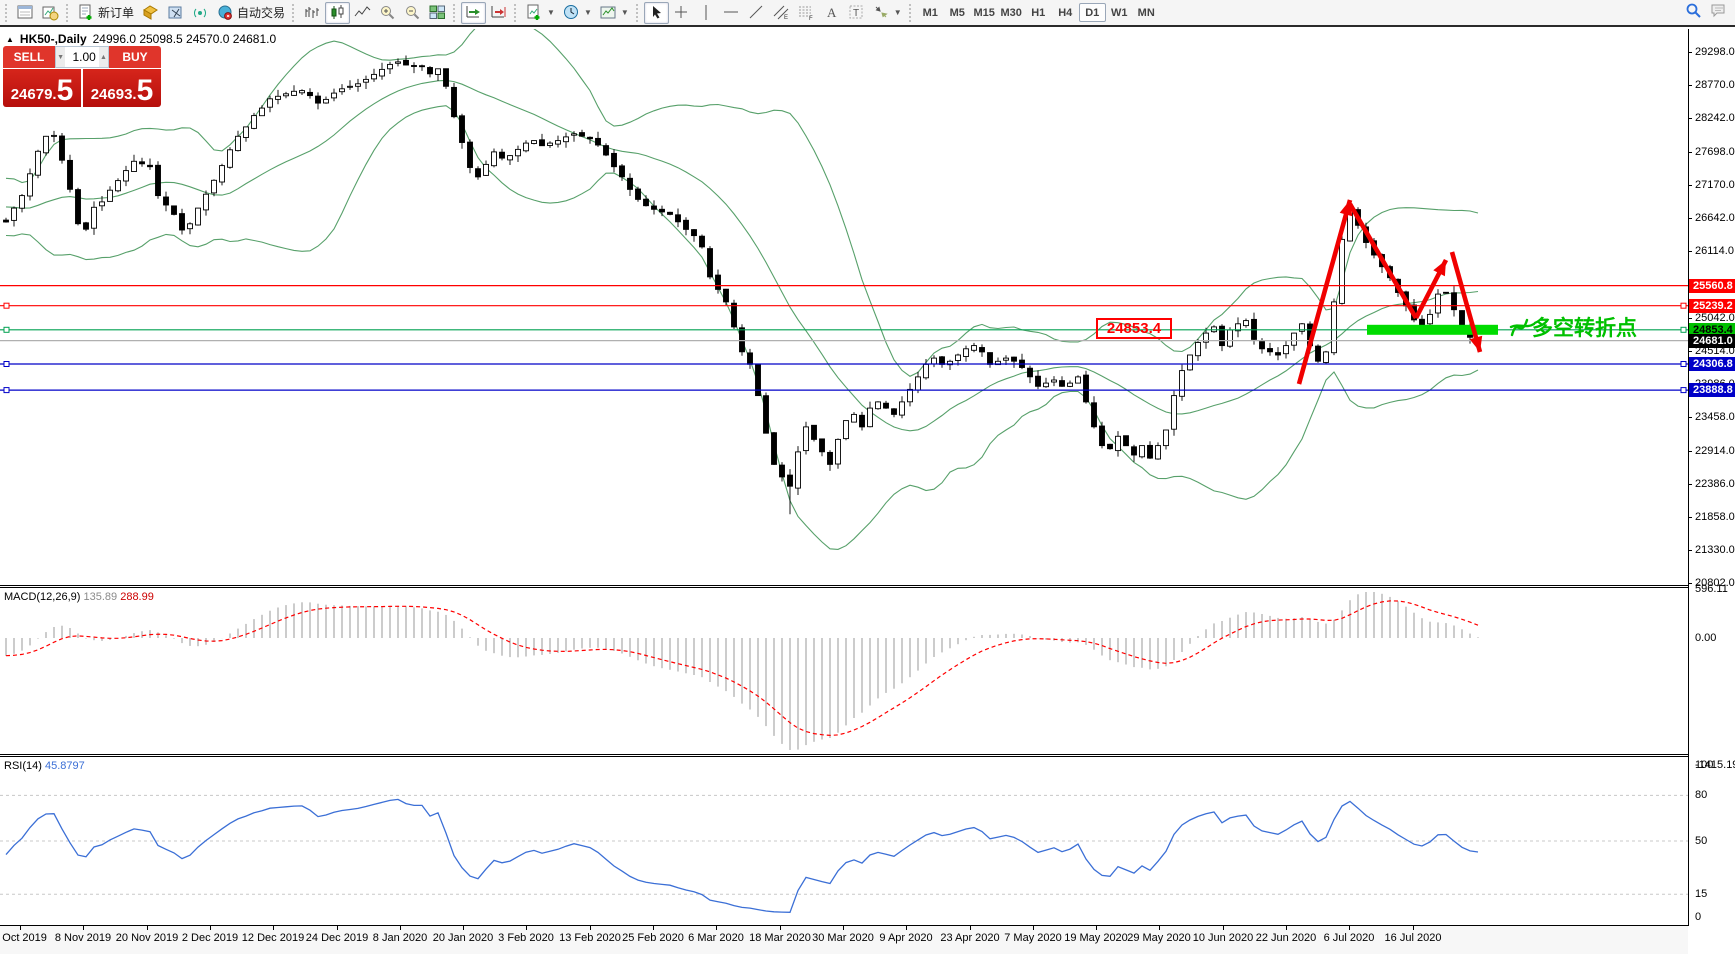 The height and width of the screenshot is (954, 1735). What do you see at coordinates (387, 13) in the screenshot?
I see `zoom-in-button` at bounding box center [387, 13].